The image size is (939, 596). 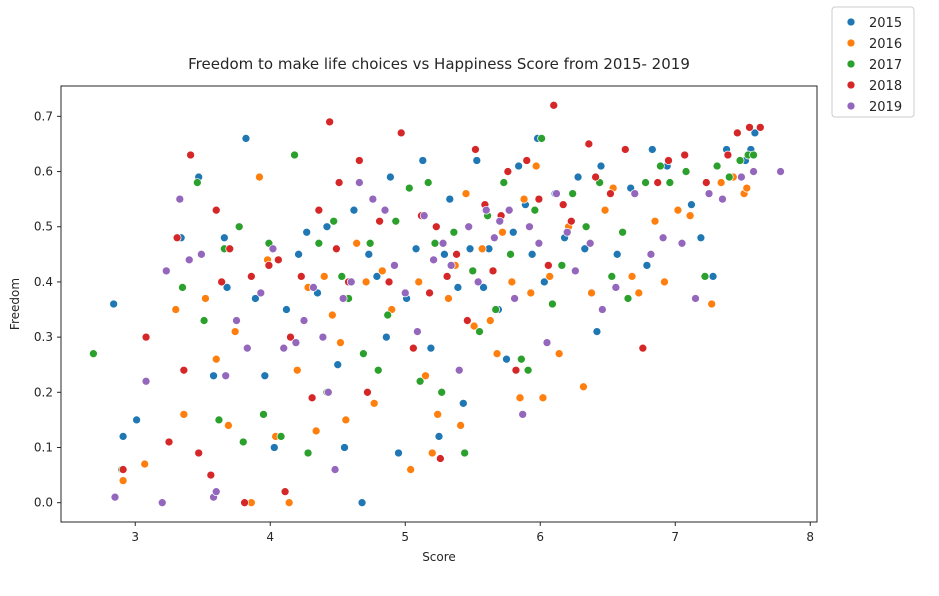 What do you see at coordinates (885, 86) in the screenshot?
I see `legend-label: 2018` at bounding box center [885, 86].